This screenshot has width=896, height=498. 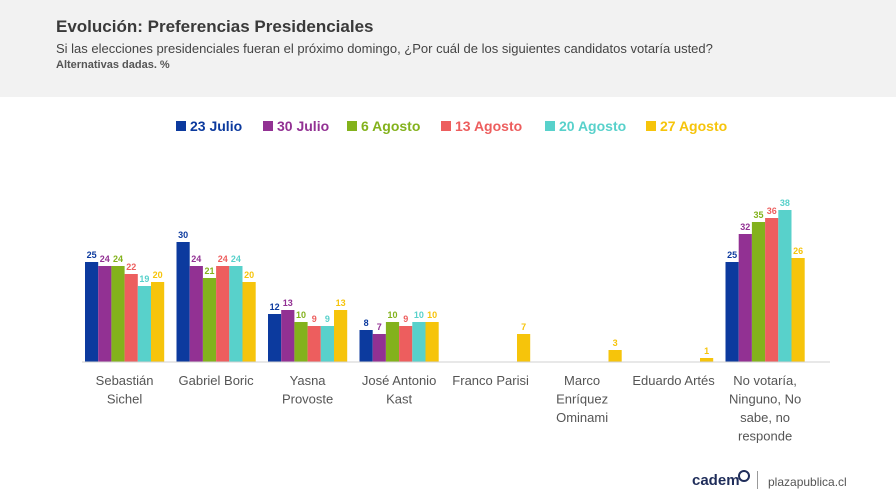 I want to click on x-tick-label-6: Eduardo Artés, so click(x=673, y=380).